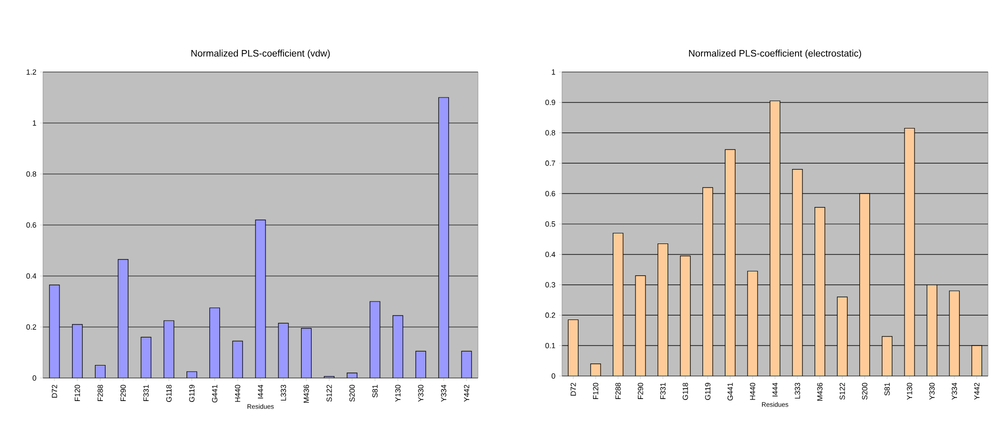  I want to click on chart-title: Normalized PLS-coefficient (electrostatic), so click(775, 54).